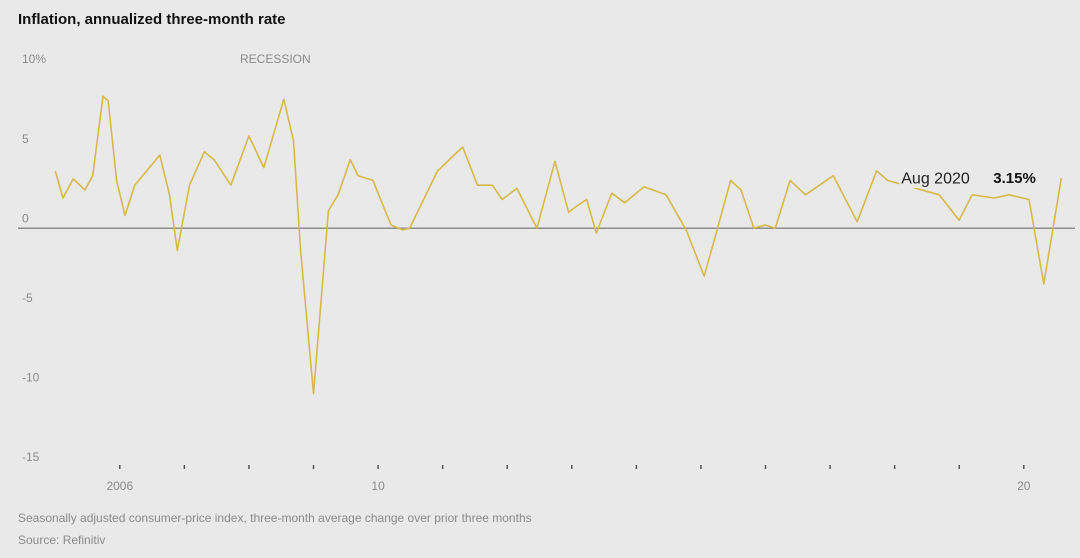 The image size is (1080, 558). Describe the element at coordinates (378, 486) in the screenshot. I see `x-tick-label: 10` at that location.